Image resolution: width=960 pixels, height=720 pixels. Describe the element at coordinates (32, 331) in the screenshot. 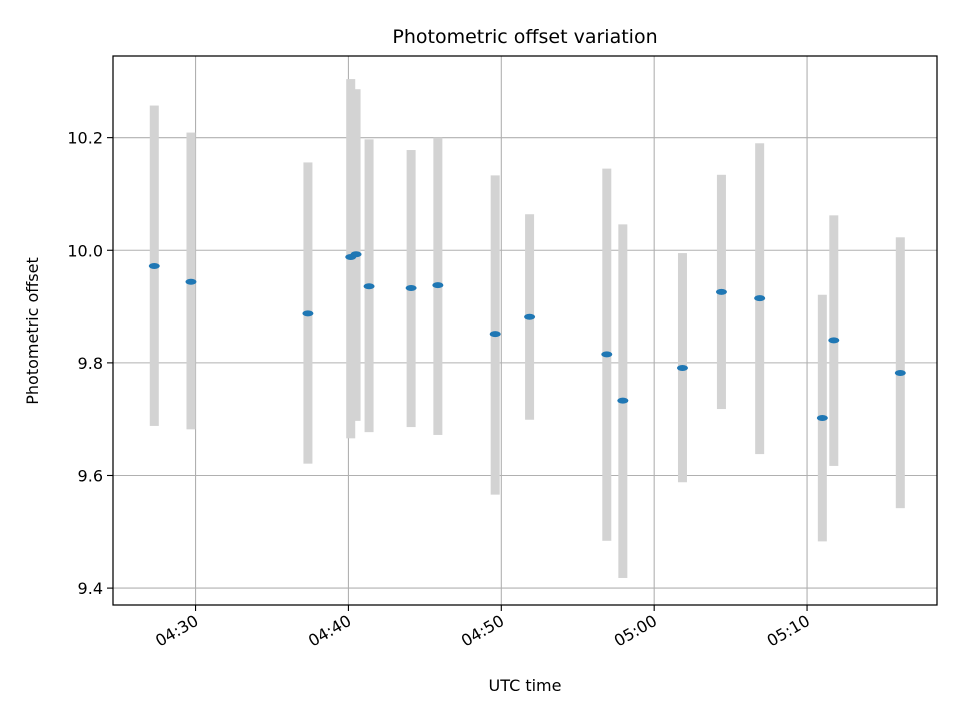

I see `y-axis-label: Photometric offset` at that location.